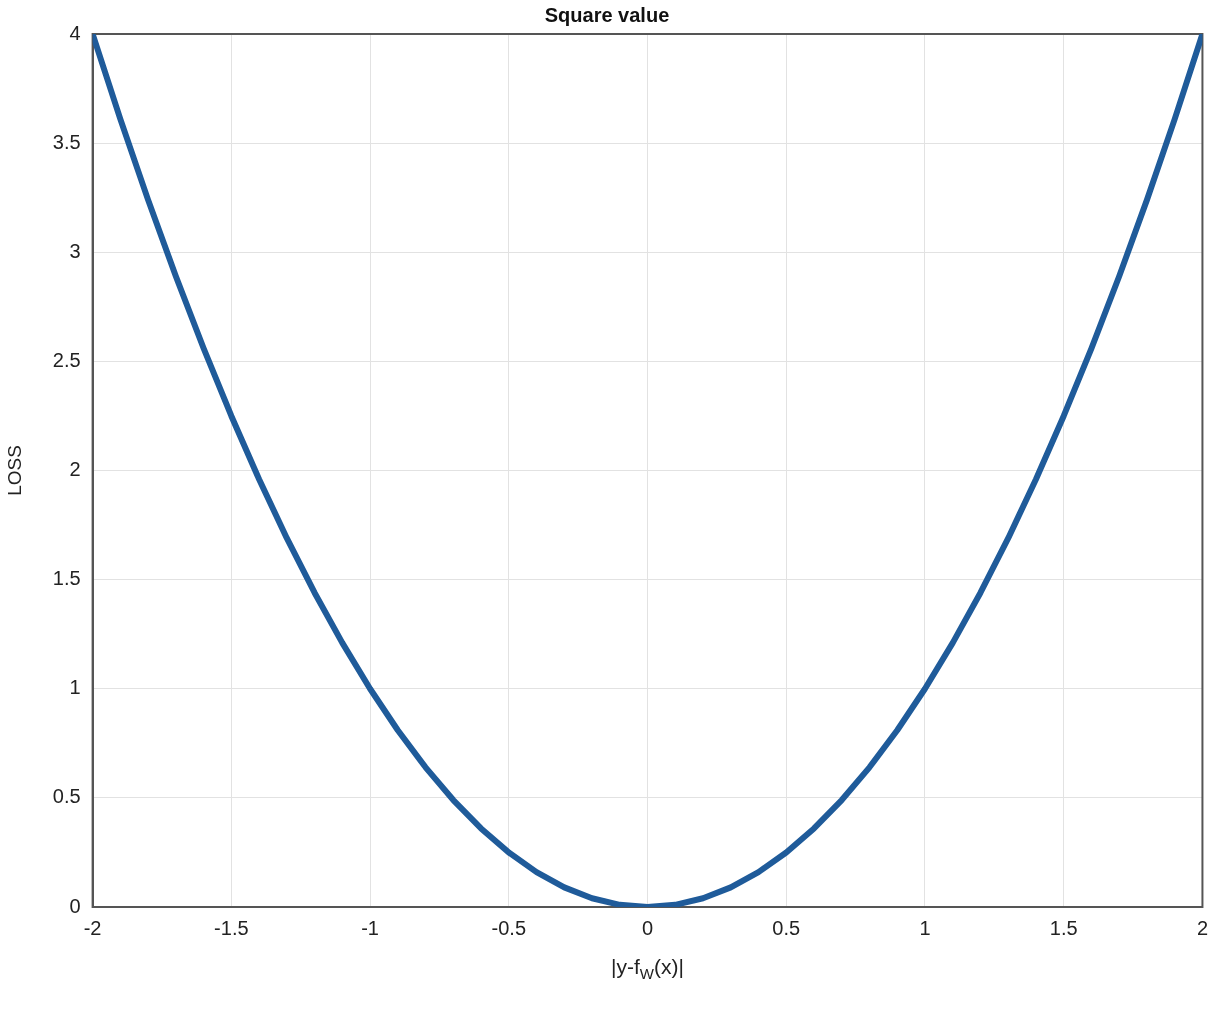 This screenshot has width=1218, height=1013. What do you see at coordinates (66, 141) in the screenshot?
I see `y-tick-label: 3.5` at bounding box center [66, 141].